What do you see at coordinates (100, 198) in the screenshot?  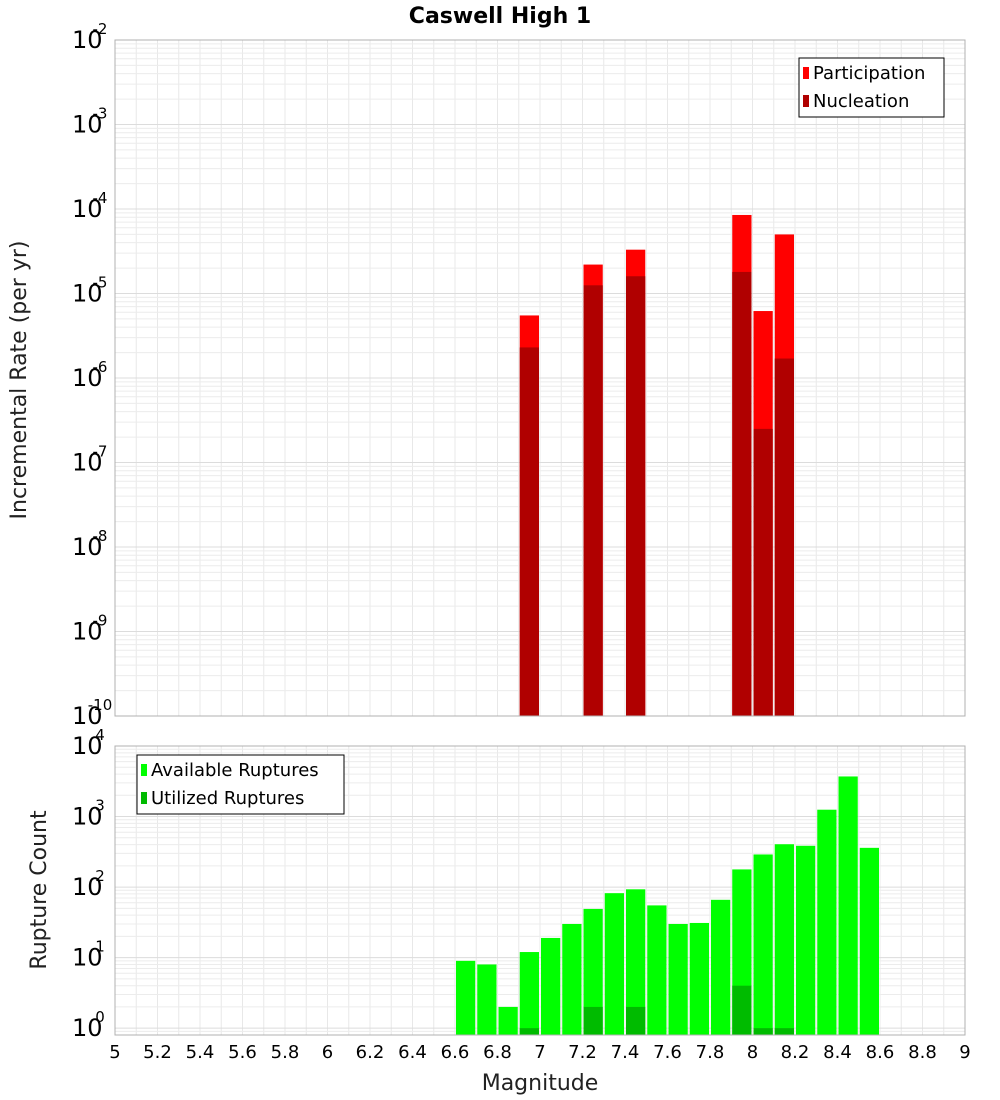 I see `y-tick-exponent: -4` at bounding box center [100, 198].